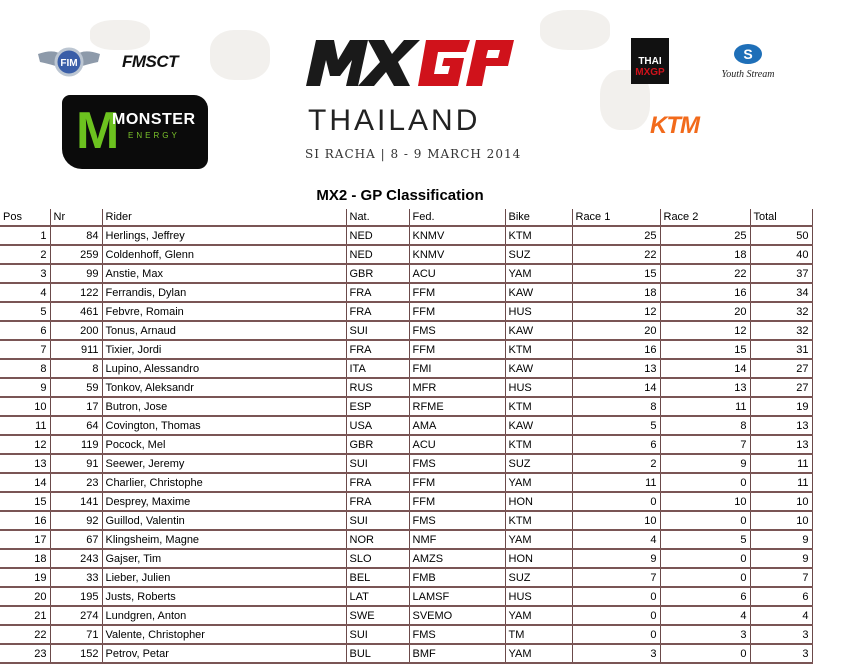 This screenshot has width=844, height=664. What do you see at coordinates (616, 483) in the screenshot?
I see `cell-race1: 11` at bounding box center [616, 483].